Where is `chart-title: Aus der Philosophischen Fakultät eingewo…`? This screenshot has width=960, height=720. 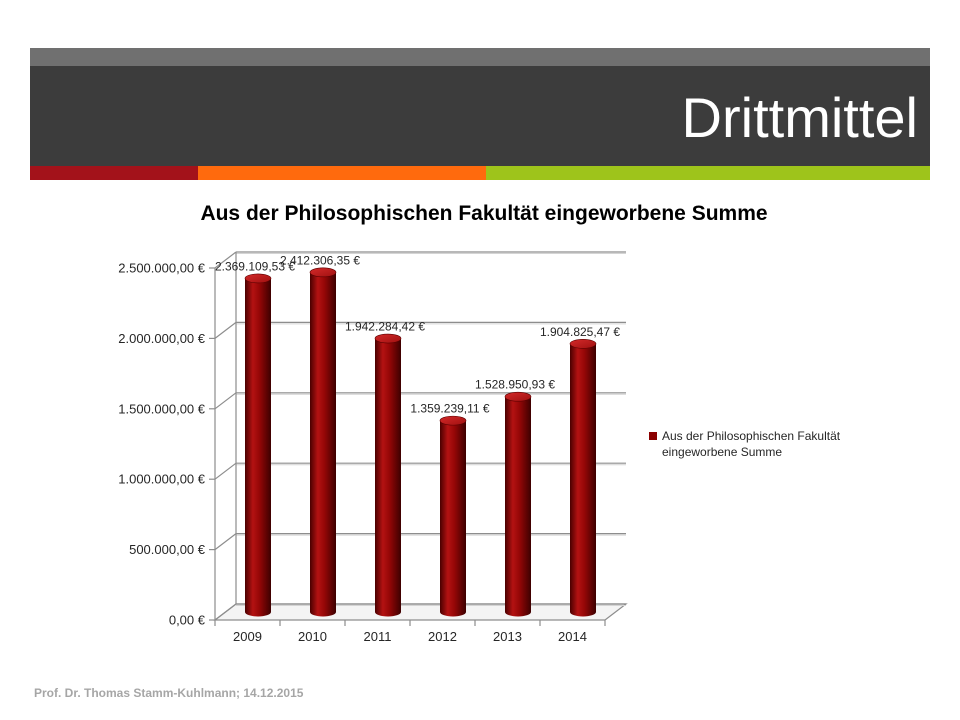 chart-title: Aus der Philosophischen Fakultät eingewo… is located at coordinates (484, 213).